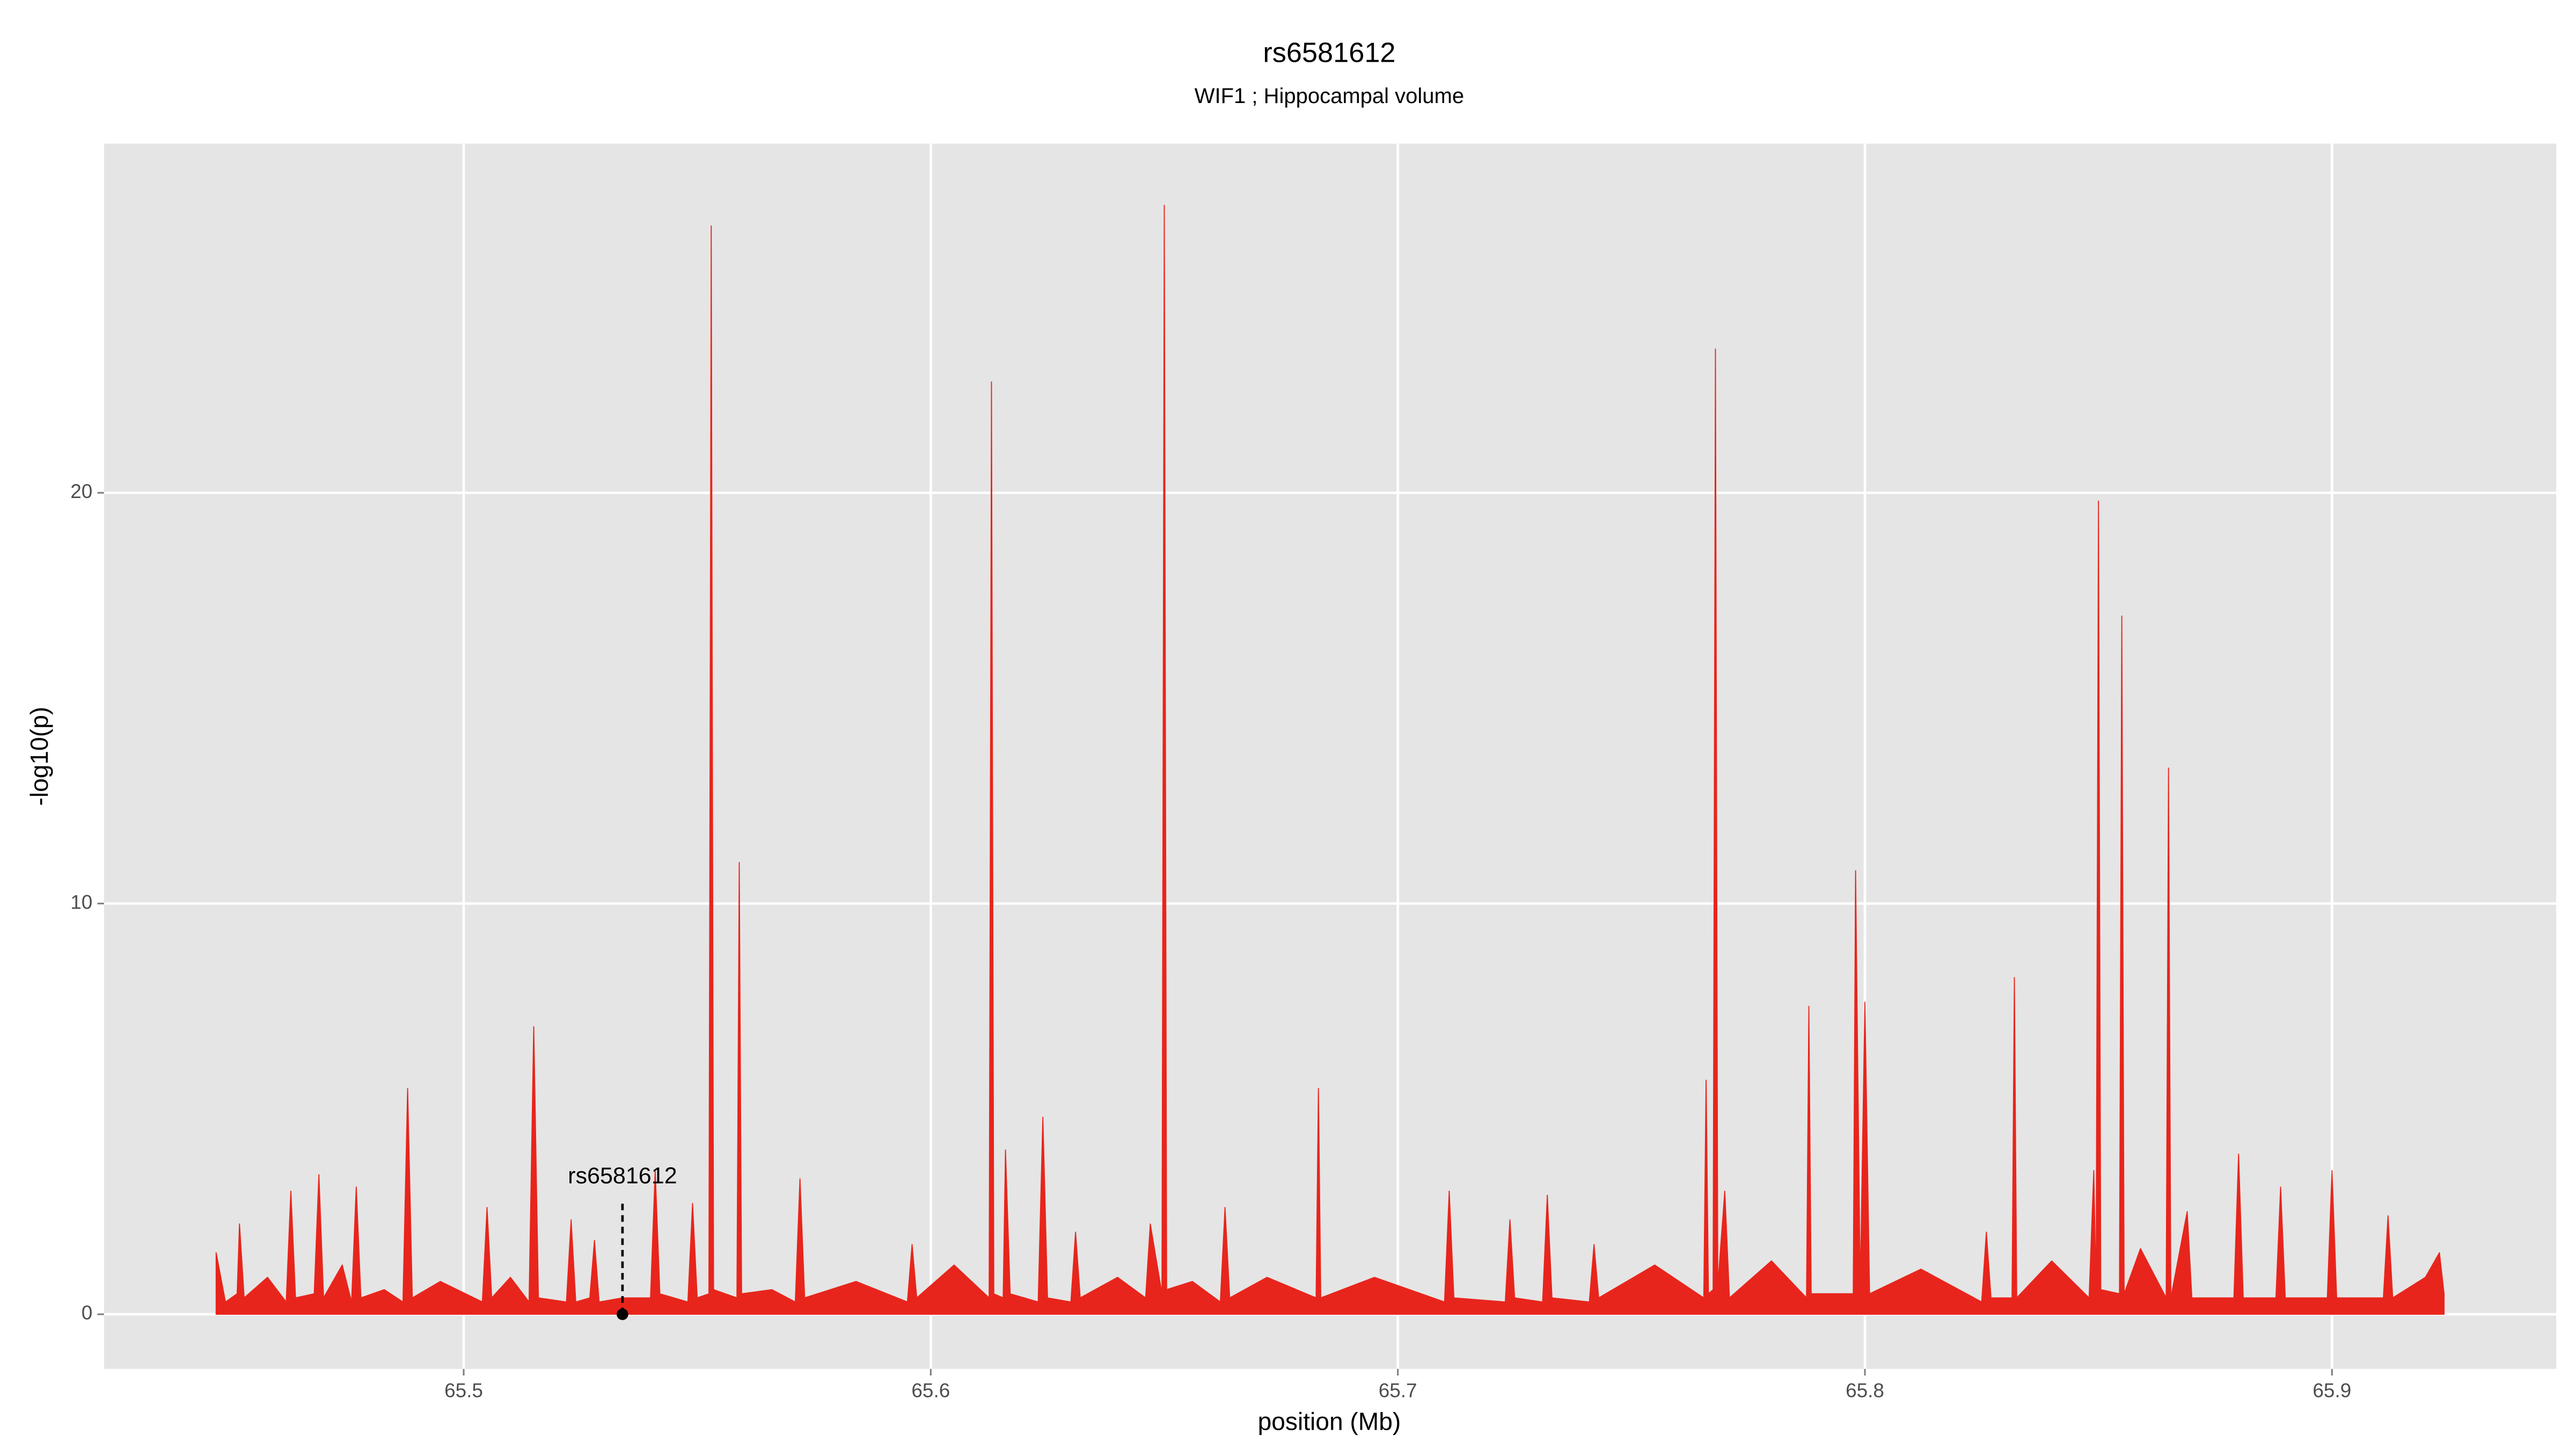  I want to click on y-tick-label: 20, so click(81, 491).